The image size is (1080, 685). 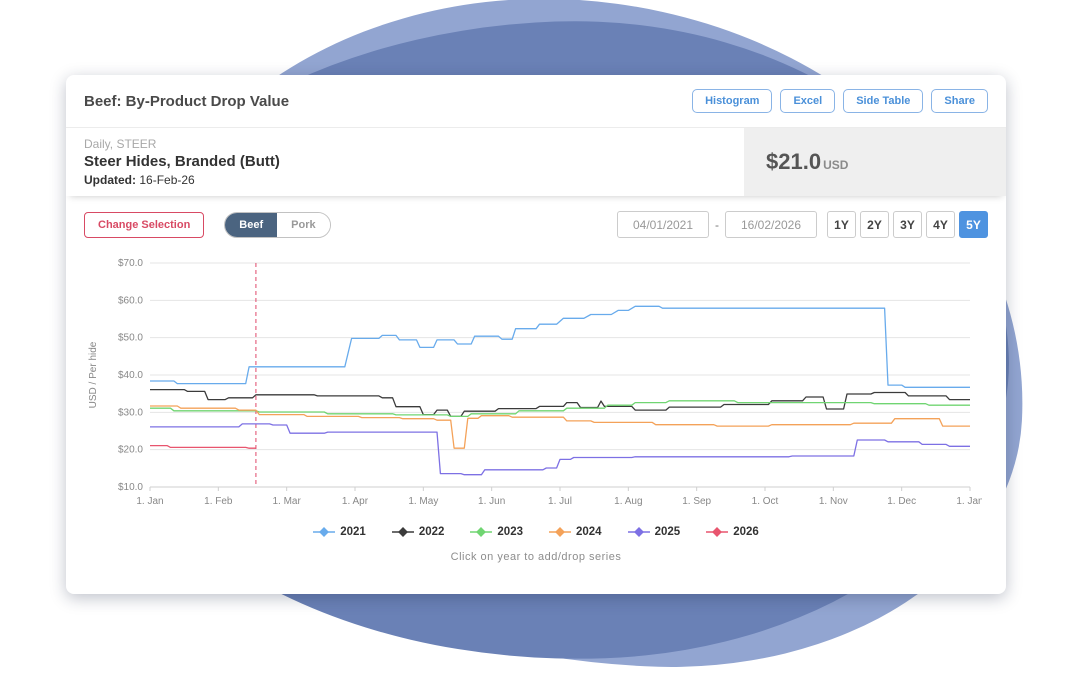 I want to click on svg-text: $60.0, so click(x=130, y=300).